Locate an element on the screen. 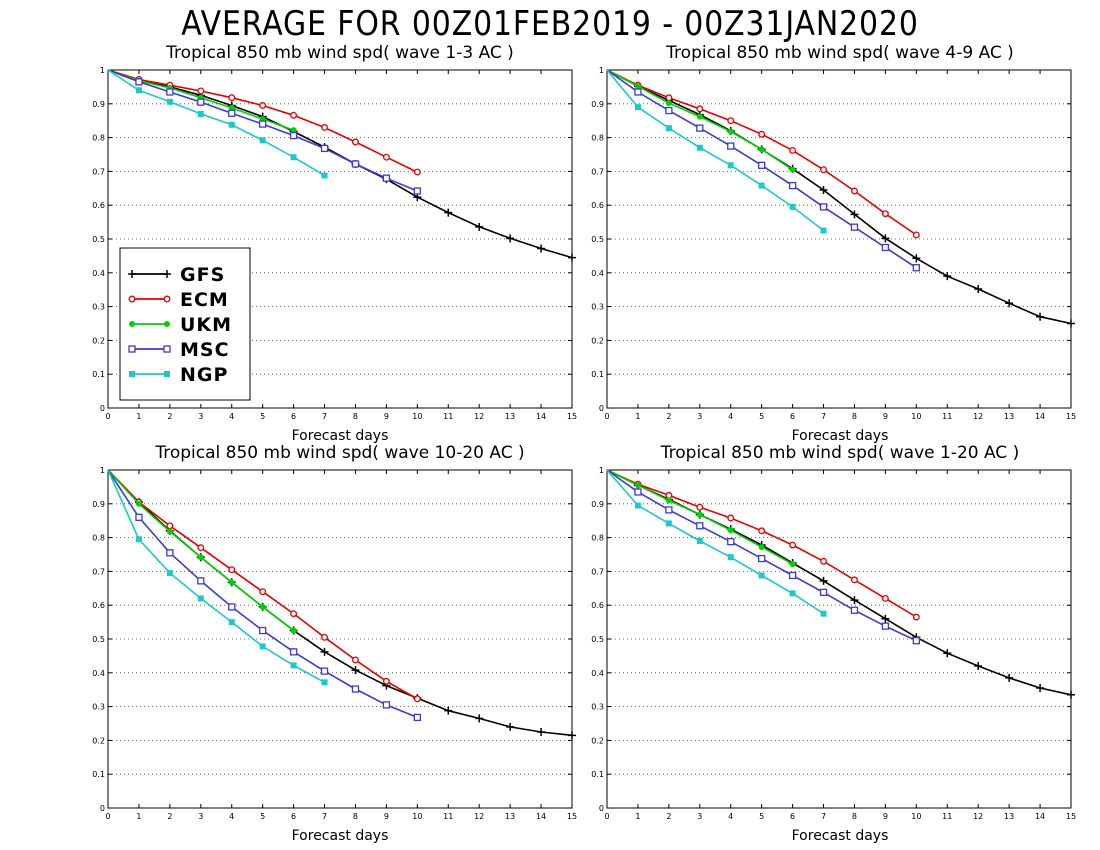  legend-marker-ecm is located at coordinates (132, 299).